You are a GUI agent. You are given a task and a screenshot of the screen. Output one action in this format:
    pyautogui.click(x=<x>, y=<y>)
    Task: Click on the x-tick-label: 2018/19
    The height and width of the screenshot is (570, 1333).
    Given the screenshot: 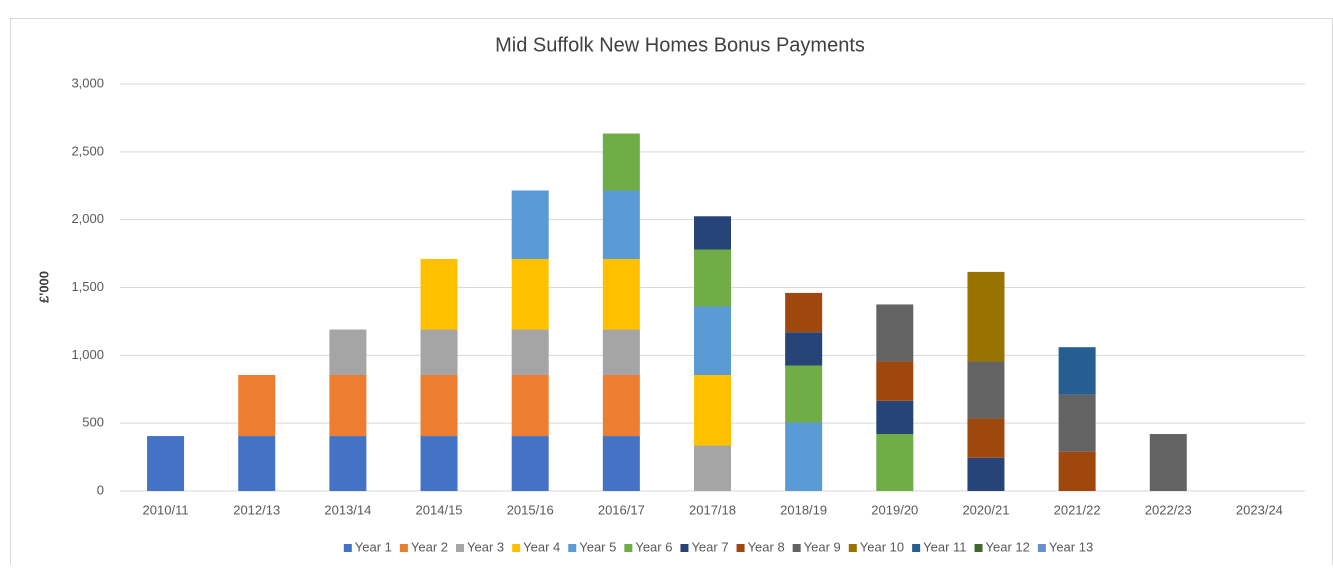 What is the action you would take?
    pyautogui.click(x=803, y=509)
    